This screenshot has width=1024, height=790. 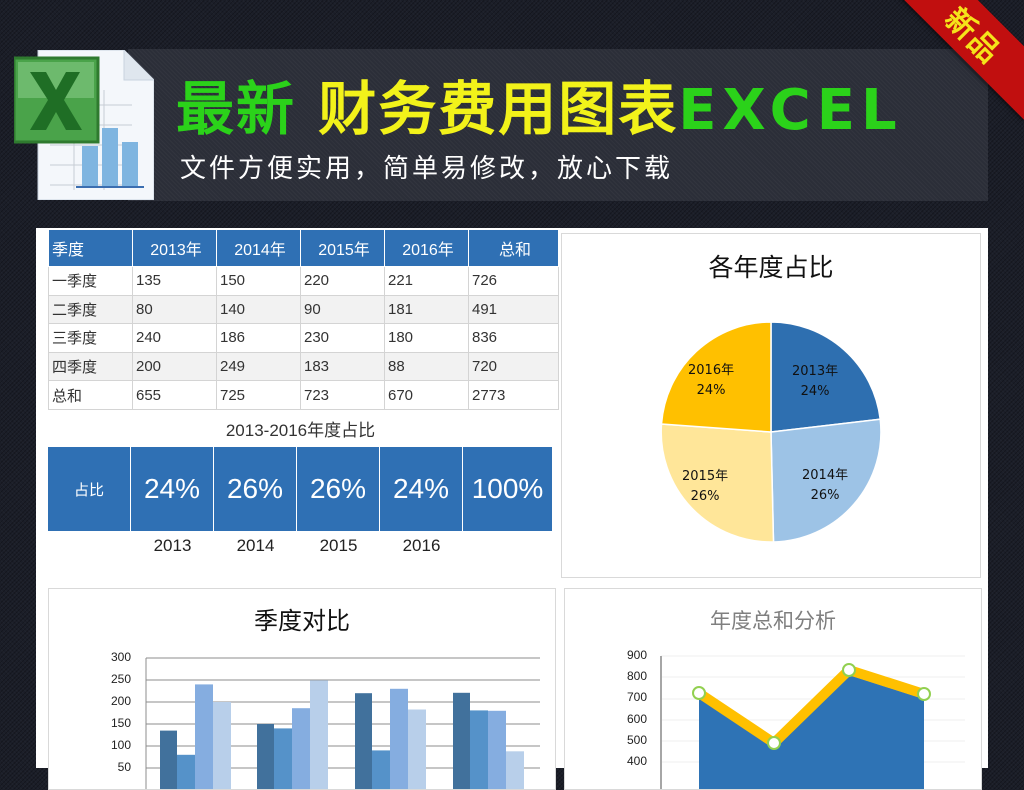 What do you see at coordinates (236, 109) in the screenshot?
I see `title-part-new: 最新` at bounding box center [236, 109].